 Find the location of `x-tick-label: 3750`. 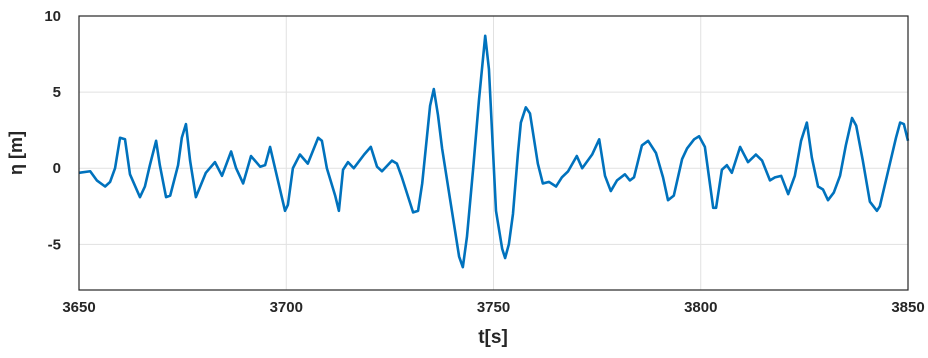

x-tick-label: 3750 is located at coordinates (493, 307).